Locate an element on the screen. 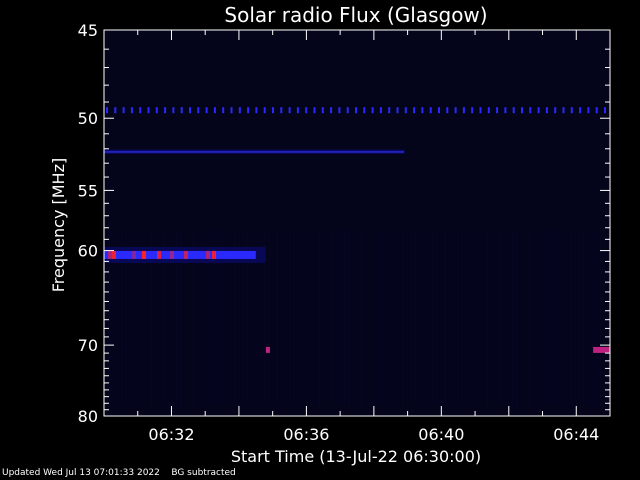  x-tick-label: 06:32 is located at coordinates (171, 434).